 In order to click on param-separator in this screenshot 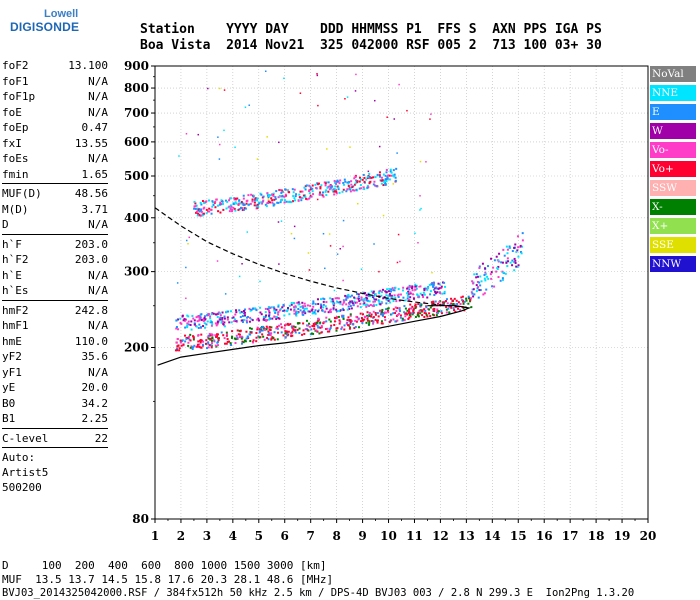, I will do `click(55, 183)`.